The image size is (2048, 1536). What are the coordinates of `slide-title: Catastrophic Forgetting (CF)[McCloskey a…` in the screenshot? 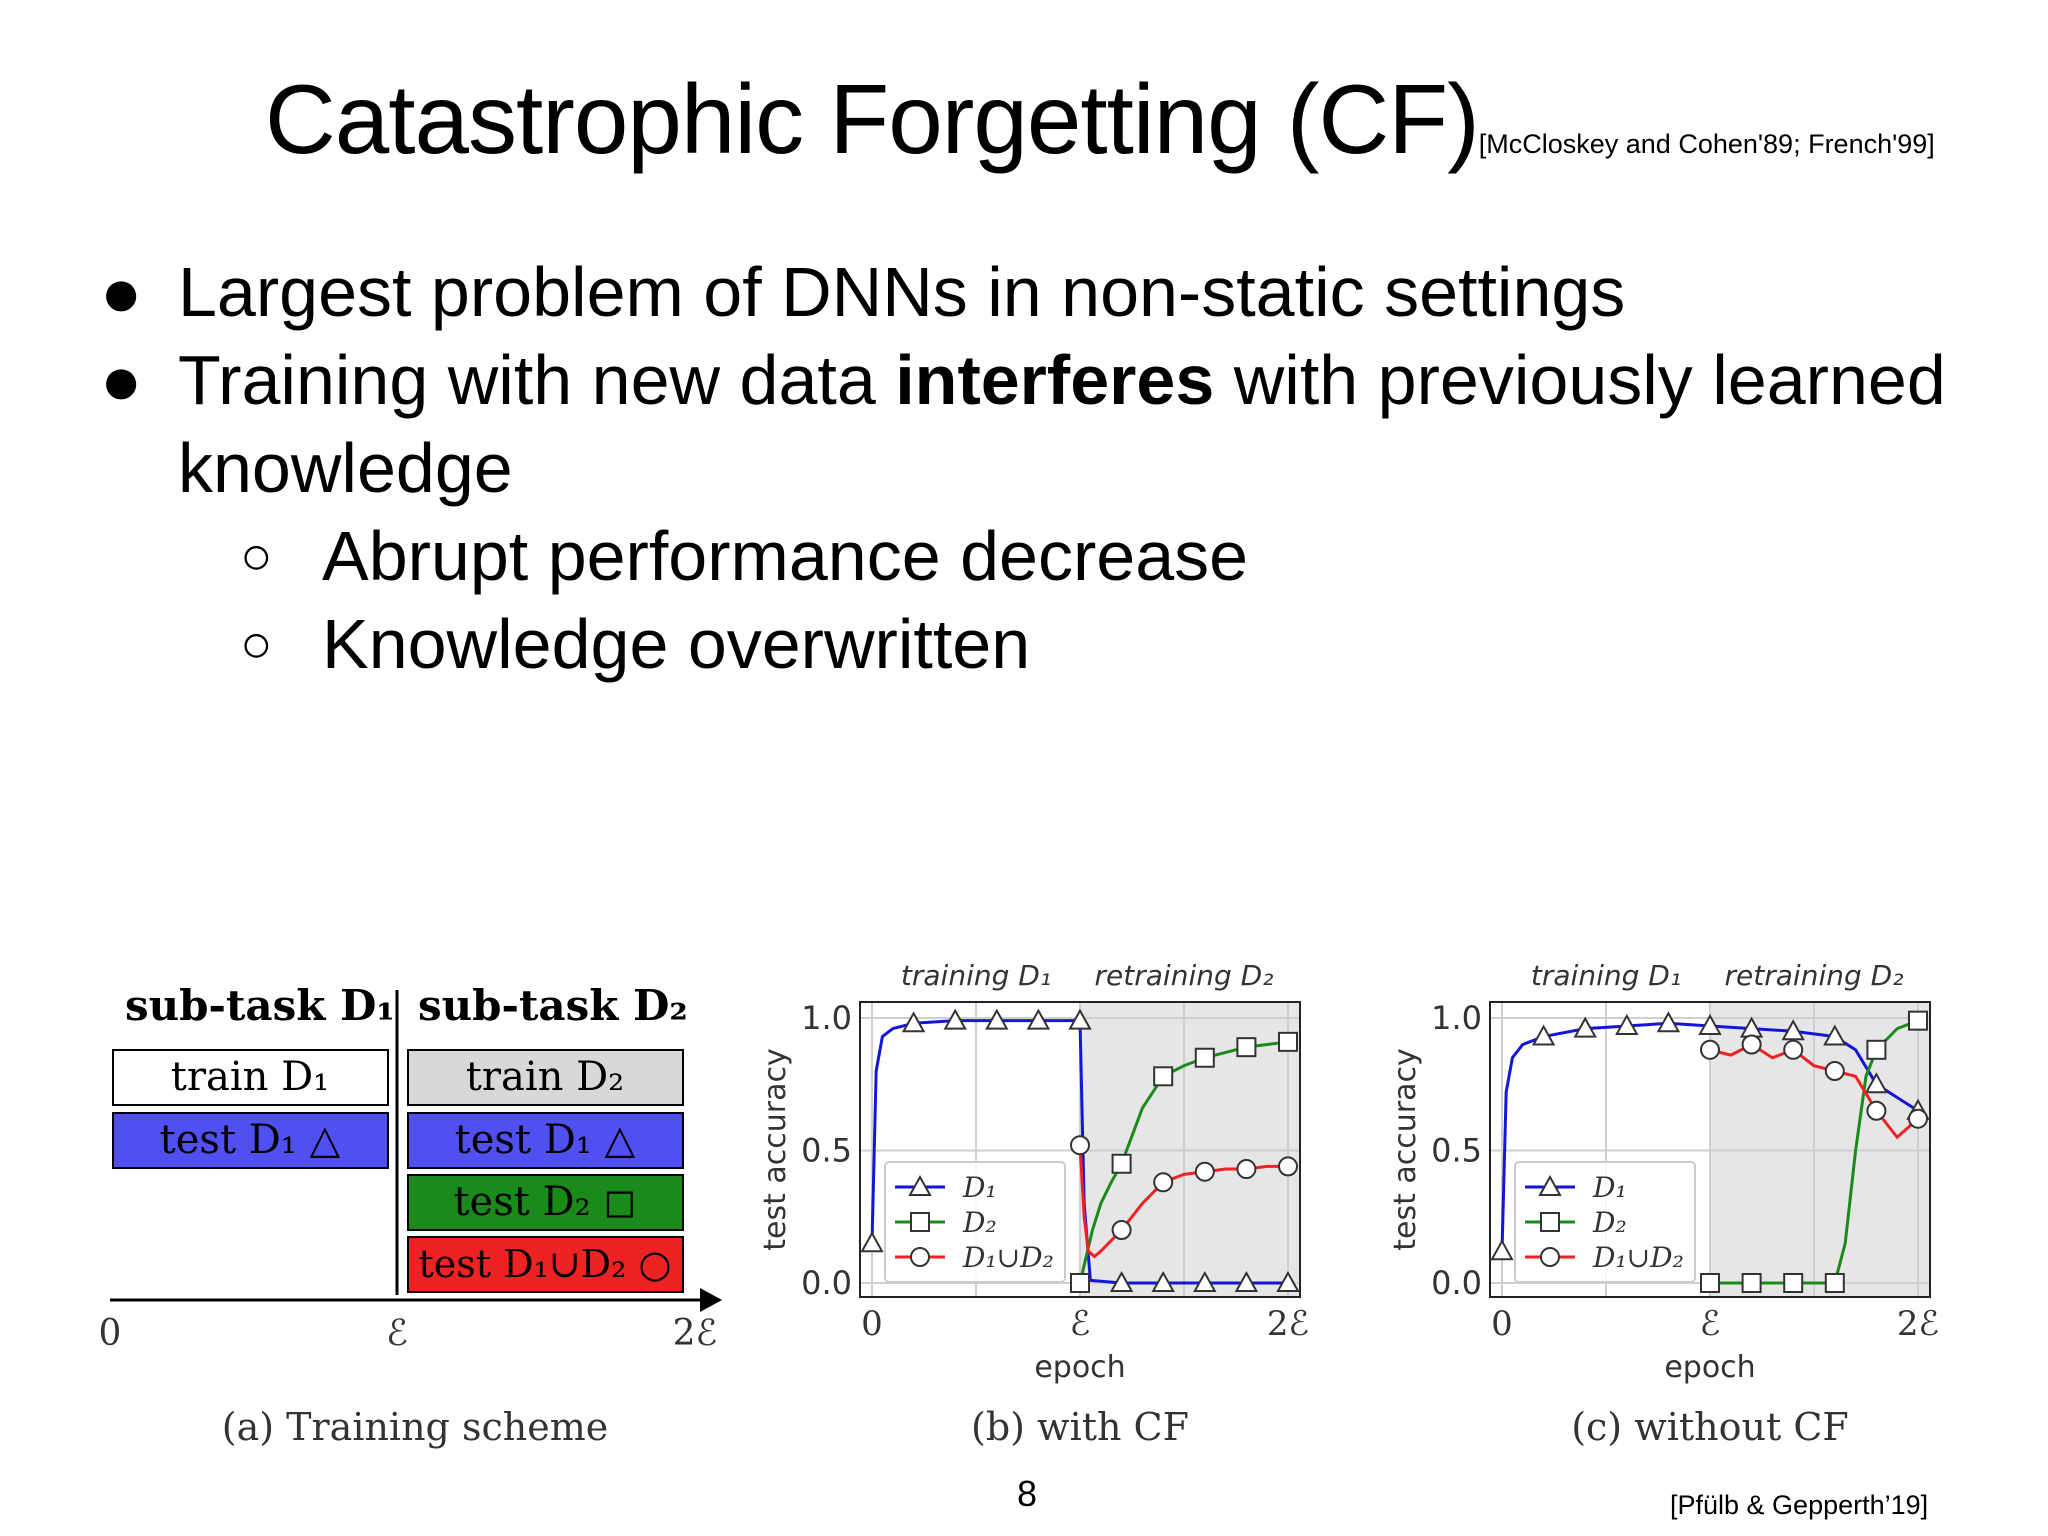 It's located at (1100, 119).